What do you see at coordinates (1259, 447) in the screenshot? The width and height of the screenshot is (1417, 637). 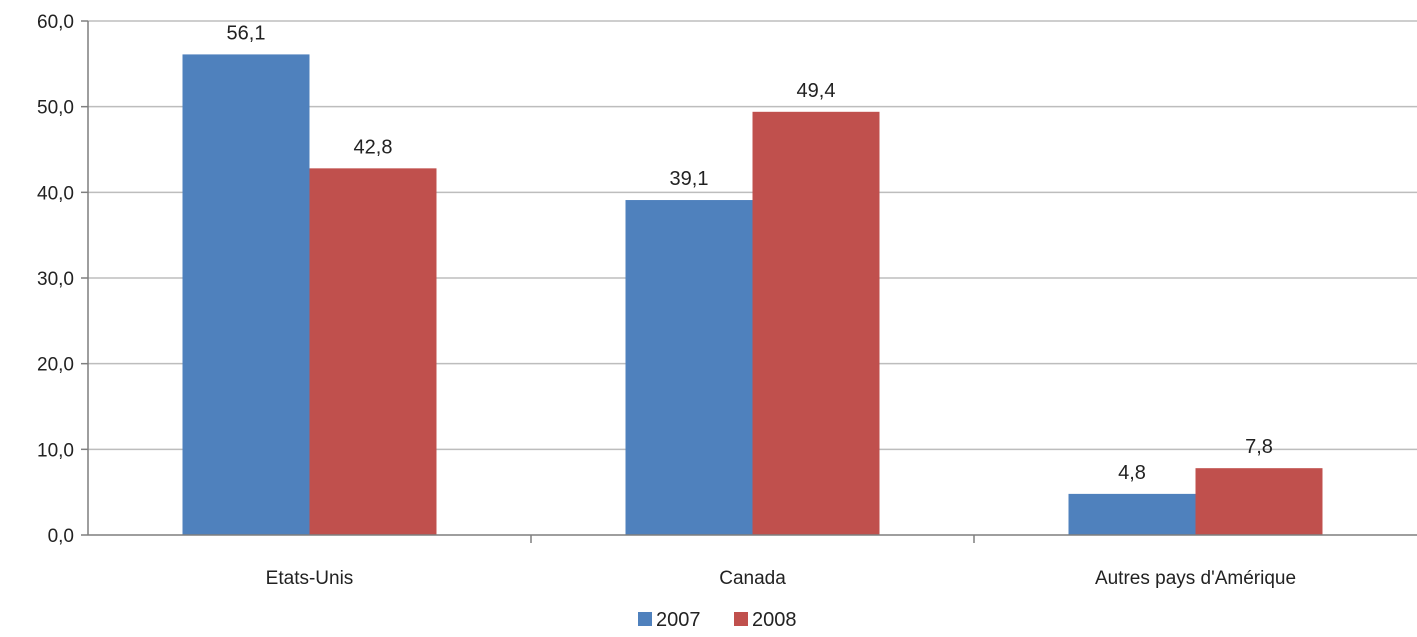 I see `data-label-2008-2: 7,8` at bounding box center [1259, 447].